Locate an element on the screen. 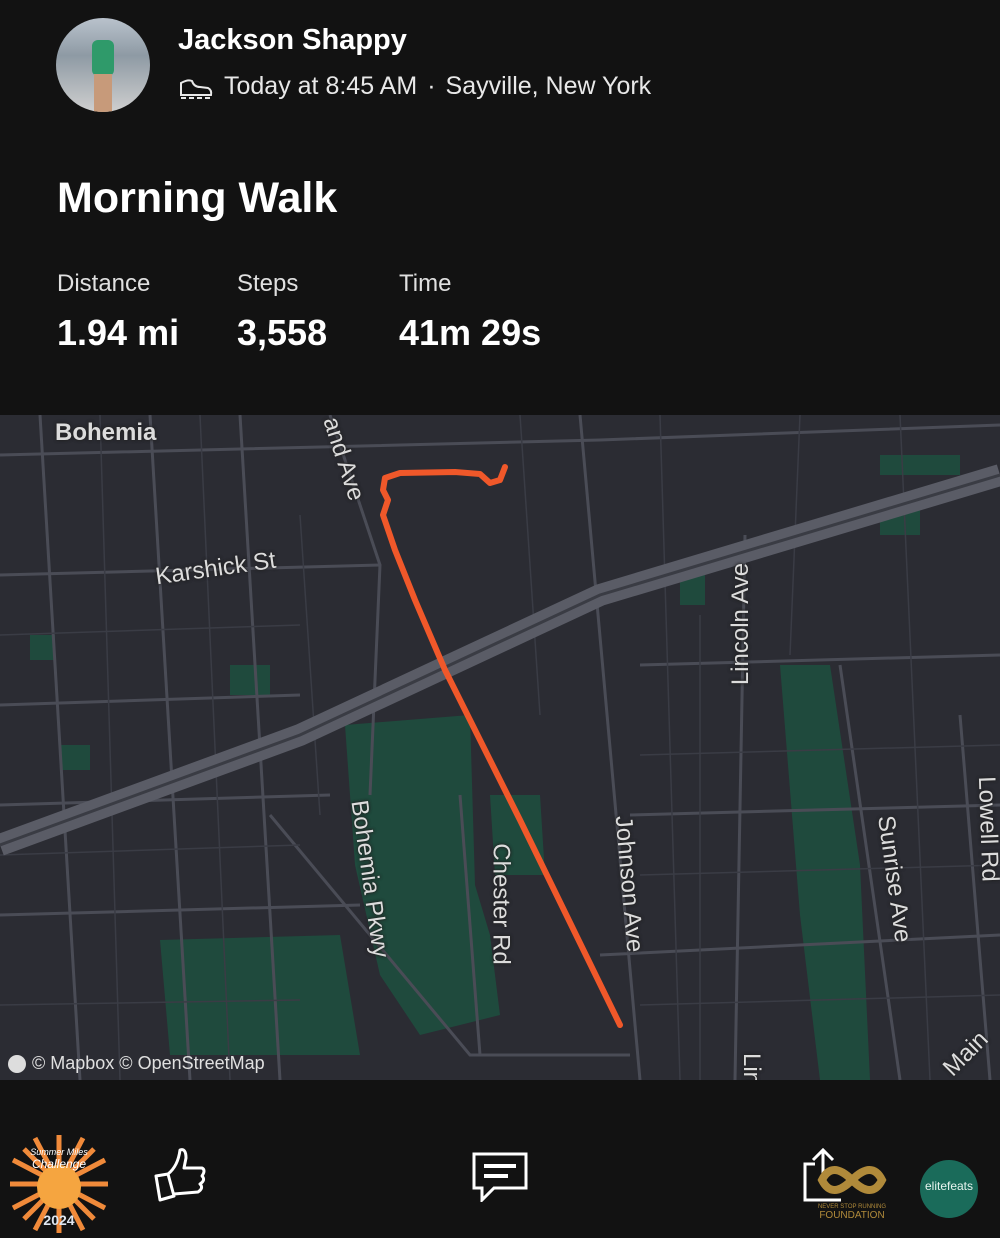 The image size is (1000, 1238). map-label-bohemia: Bohemia is located at coordinates (106, 432).